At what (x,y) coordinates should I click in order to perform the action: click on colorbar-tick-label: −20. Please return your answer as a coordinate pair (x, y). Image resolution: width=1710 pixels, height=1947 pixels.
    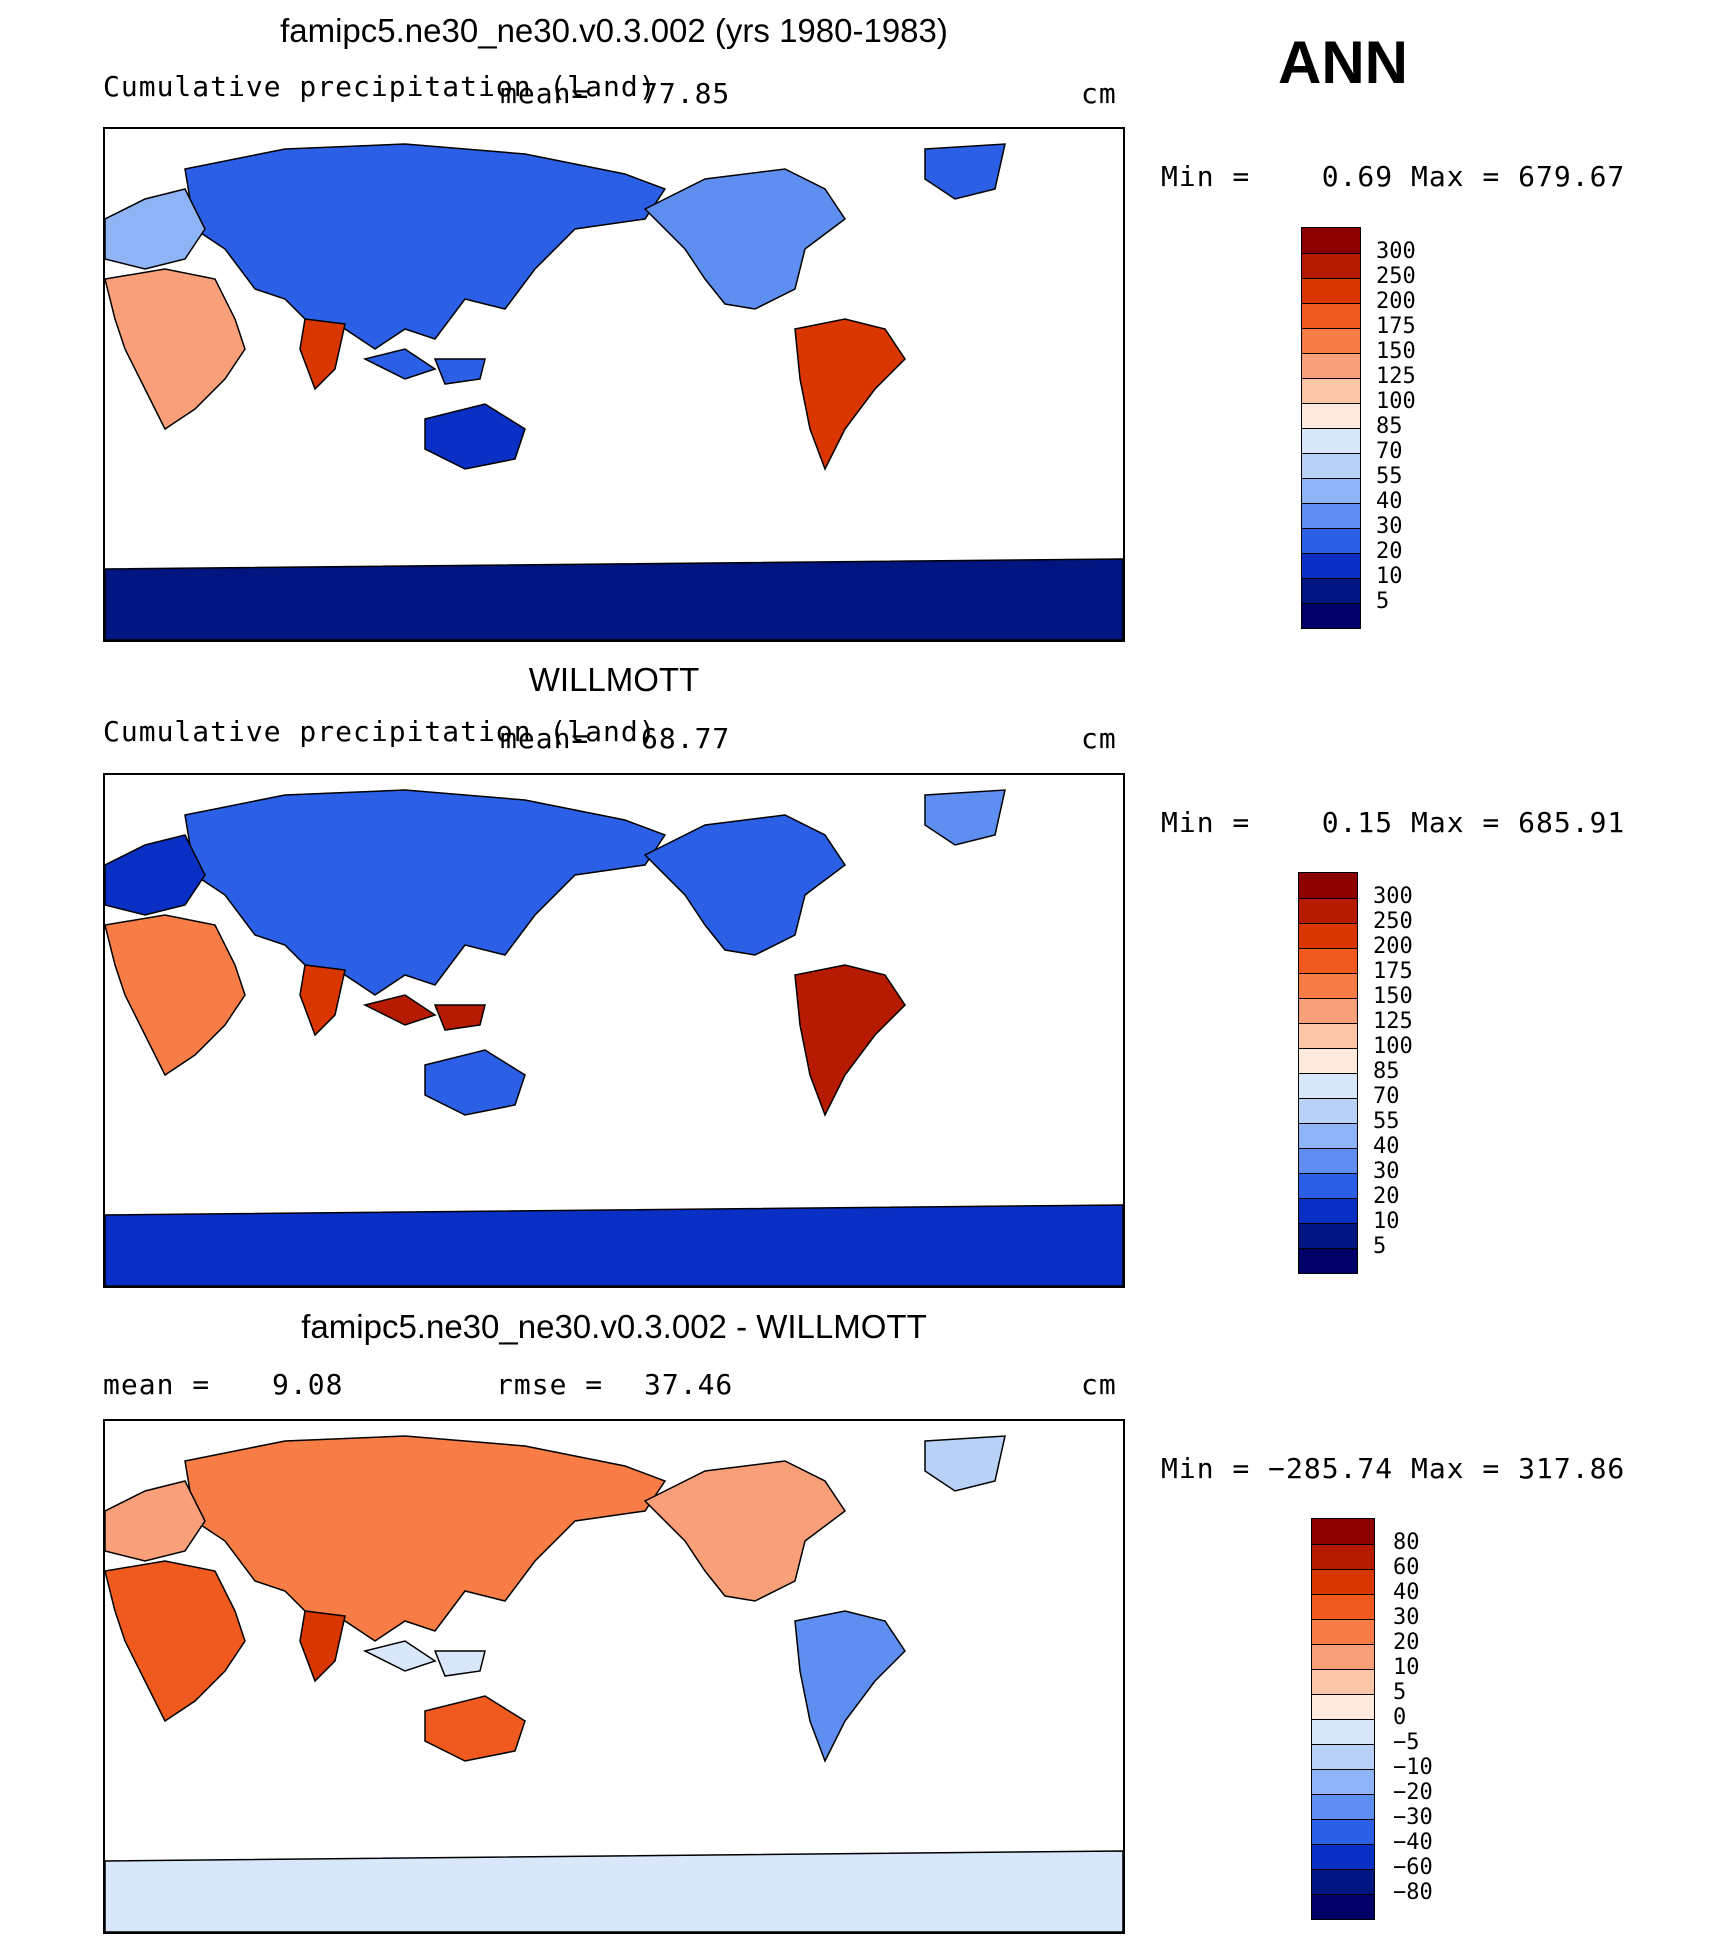
    Looking at the image, I should click on (1413, 1792).